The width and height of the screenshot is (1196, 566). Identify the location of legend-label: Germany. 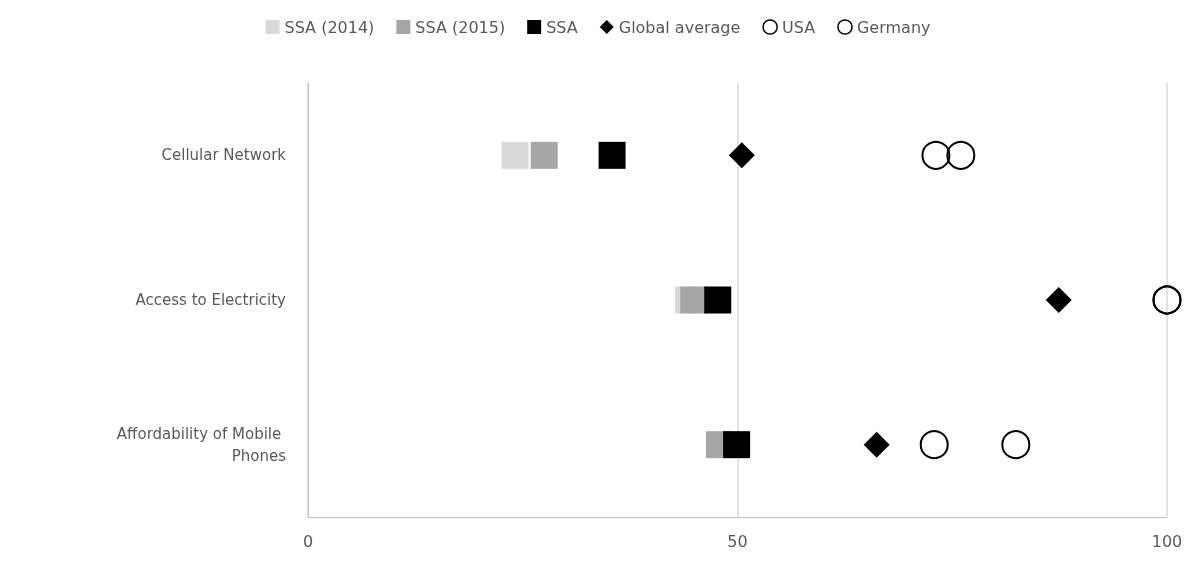
(893, 27).